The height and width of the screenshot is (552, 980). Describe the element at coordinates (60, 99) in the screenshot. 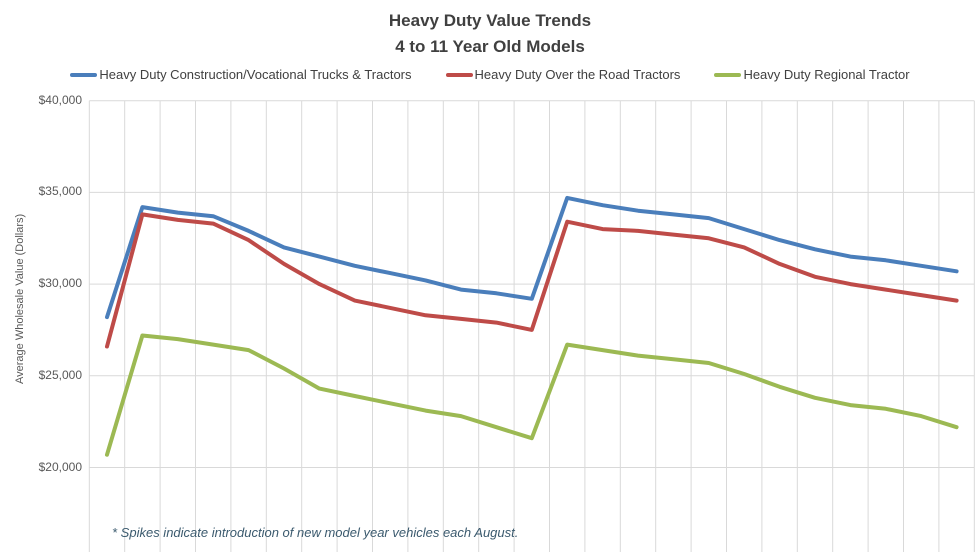

I see `y-tick-label: $40,000` at that location.